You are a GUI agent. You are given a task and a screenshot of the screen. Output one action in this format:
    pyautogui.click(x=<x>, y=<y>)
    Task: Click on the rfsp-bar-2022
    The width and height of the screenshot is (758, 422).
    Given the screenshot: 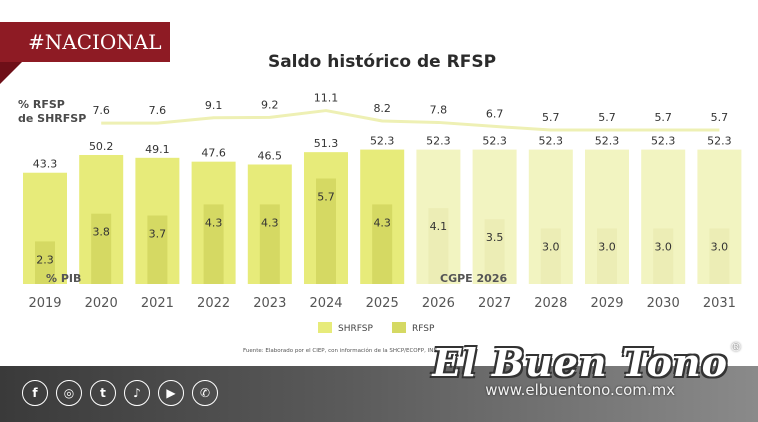 What is the action you would take?
    pyautogui.click(x=213, y=244)
    